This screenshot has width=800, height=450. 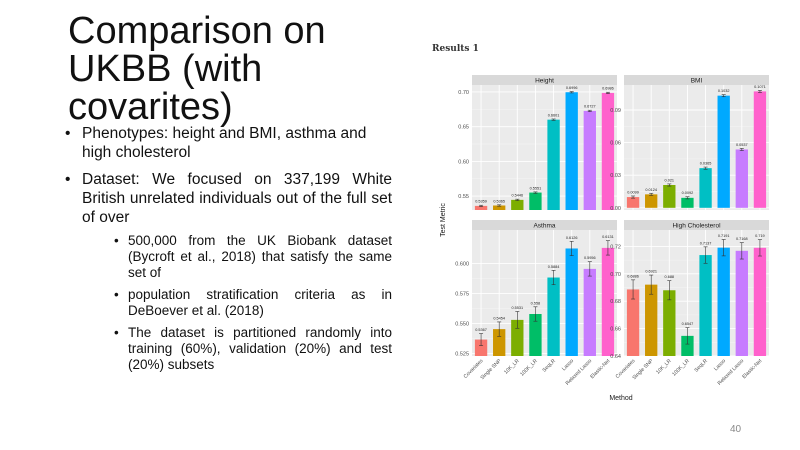 What do you see at coordinates (463, 197) in the screenshot?
I see `y-tick-label: 0.55` at bounding box center [463, 197].